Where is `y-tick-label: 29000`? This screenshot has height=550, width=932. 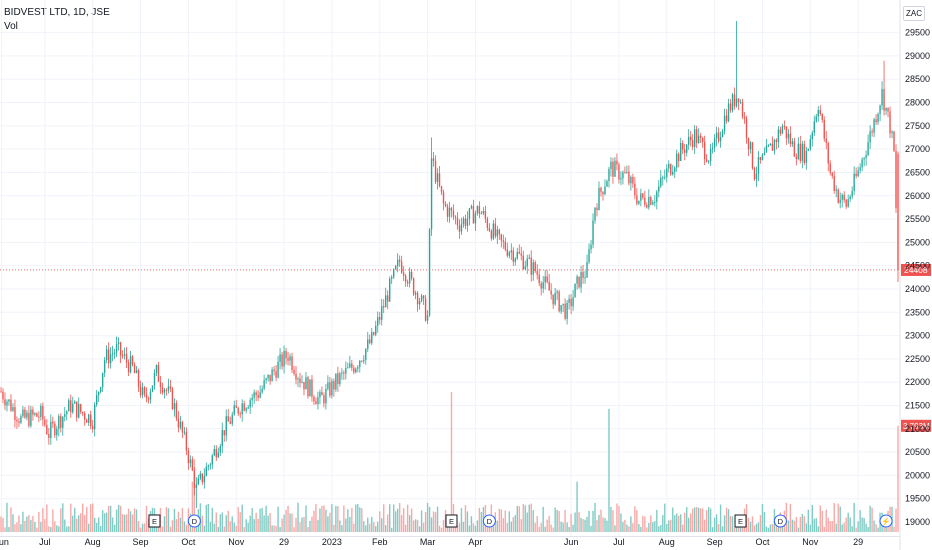 y-tick-label: 29000 is located at coordinates (917, 56).